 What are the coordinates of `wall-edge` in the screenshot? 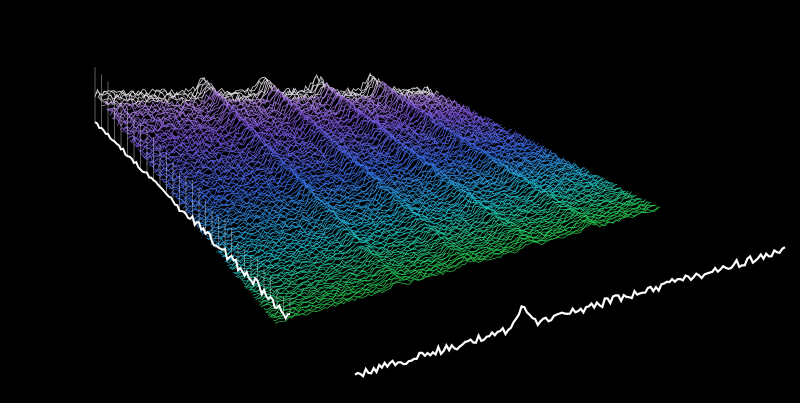 It's located at (192, 221).